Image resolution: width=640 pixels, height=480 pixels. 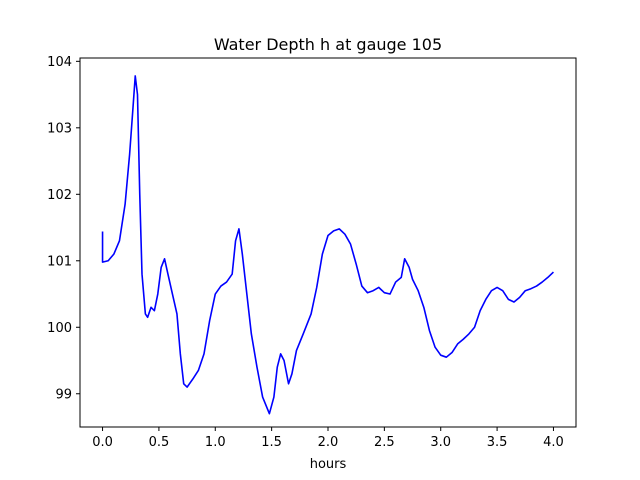 I want to click on x-tick-label: 2.0, so click(x=328, y=442).